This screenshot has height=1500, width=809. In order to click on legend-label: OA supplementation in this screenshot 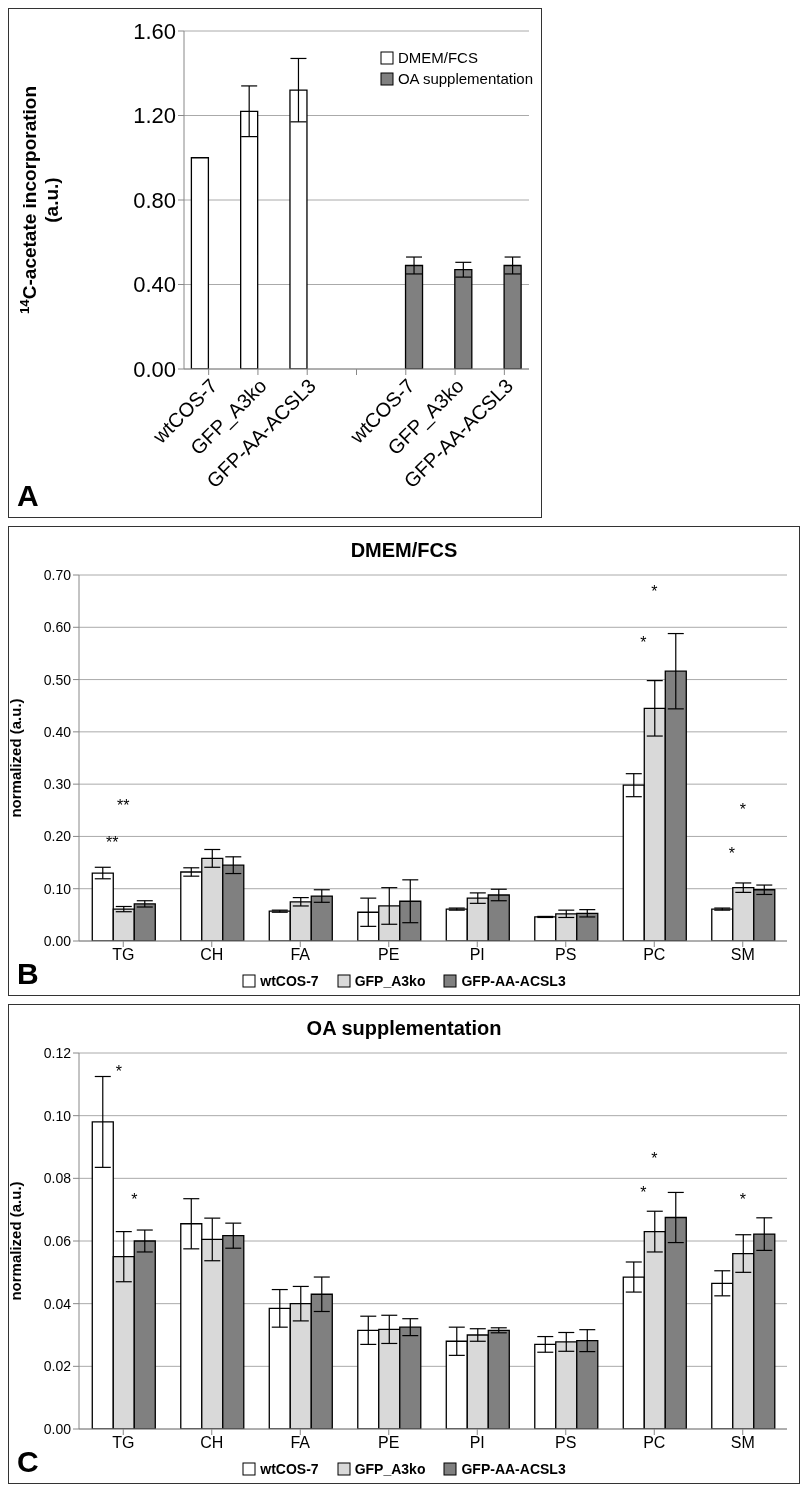, I will do `click(465, 78)`.